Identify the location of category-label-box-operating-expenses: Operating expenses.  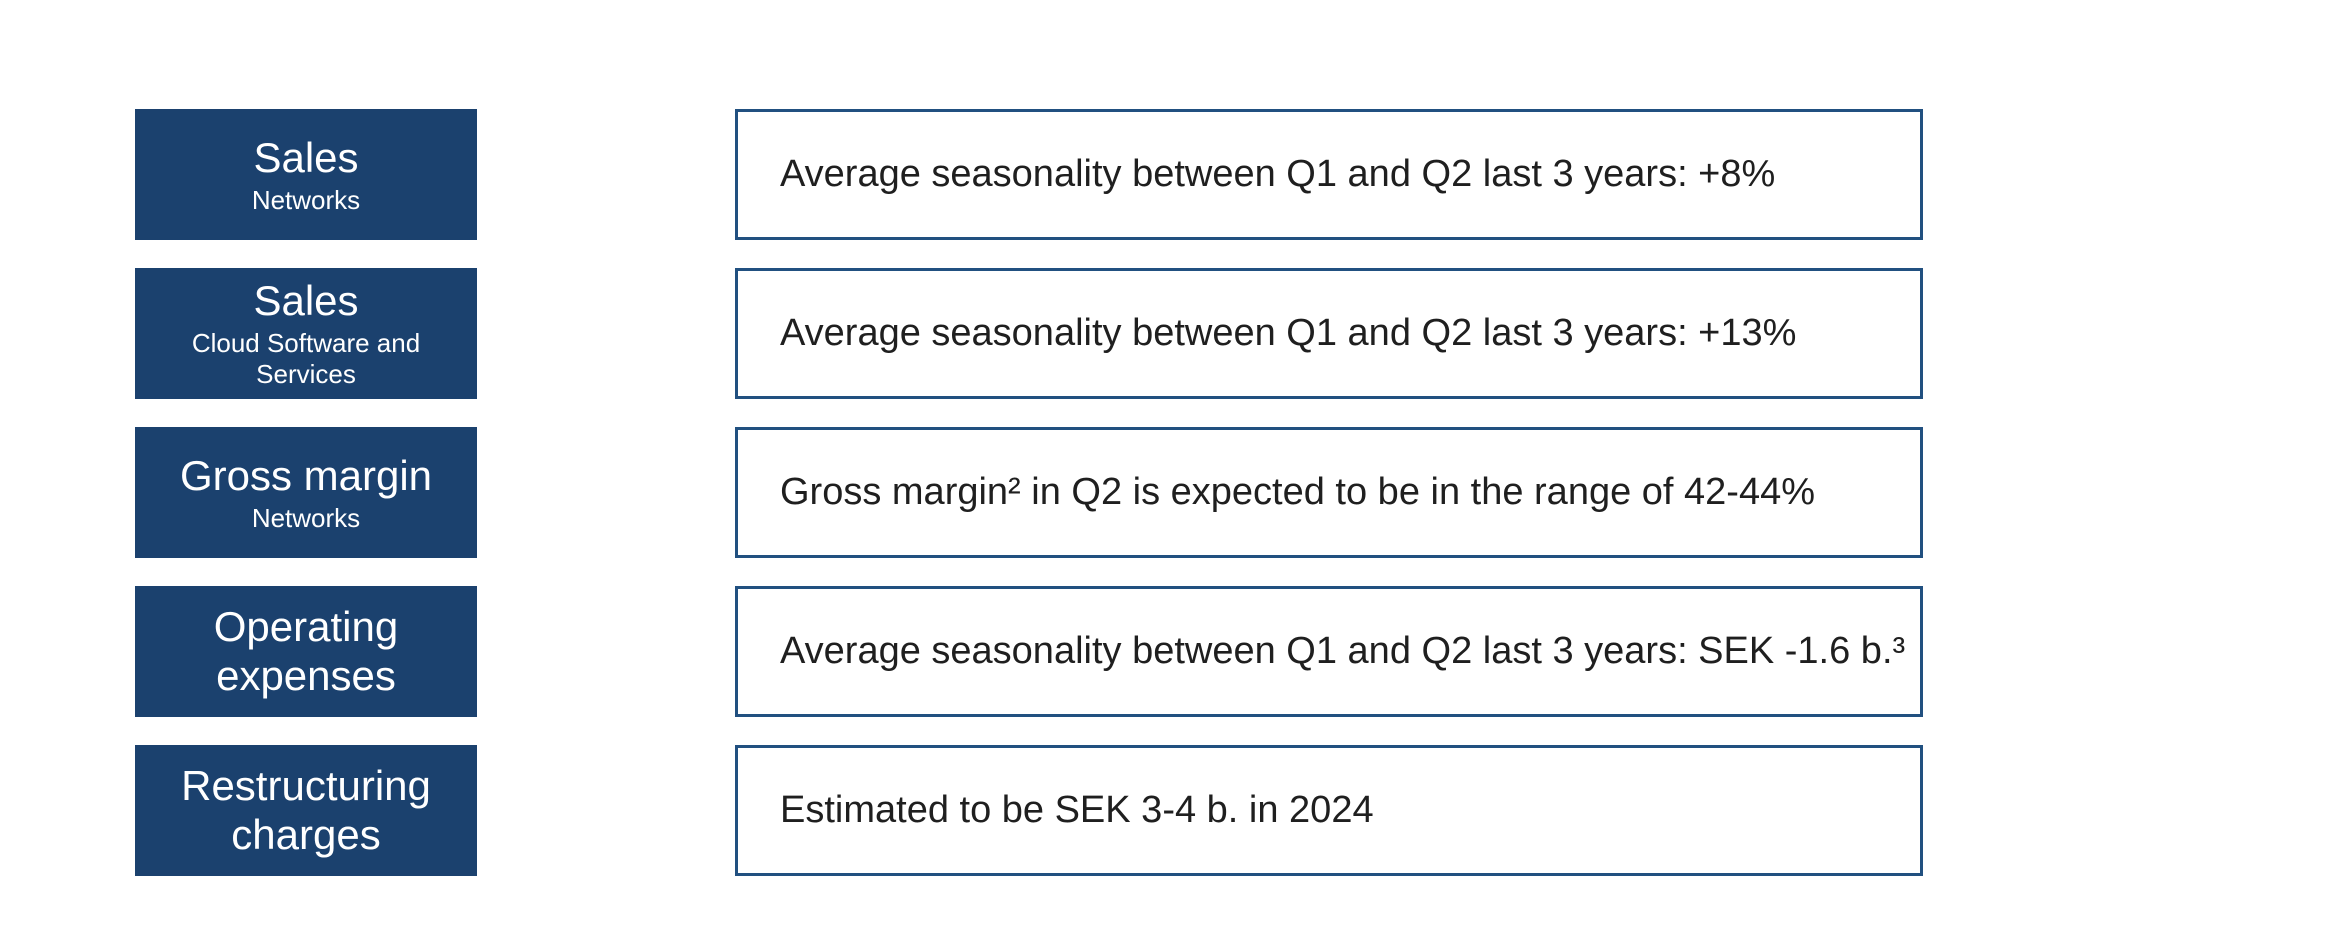
(306, 651).